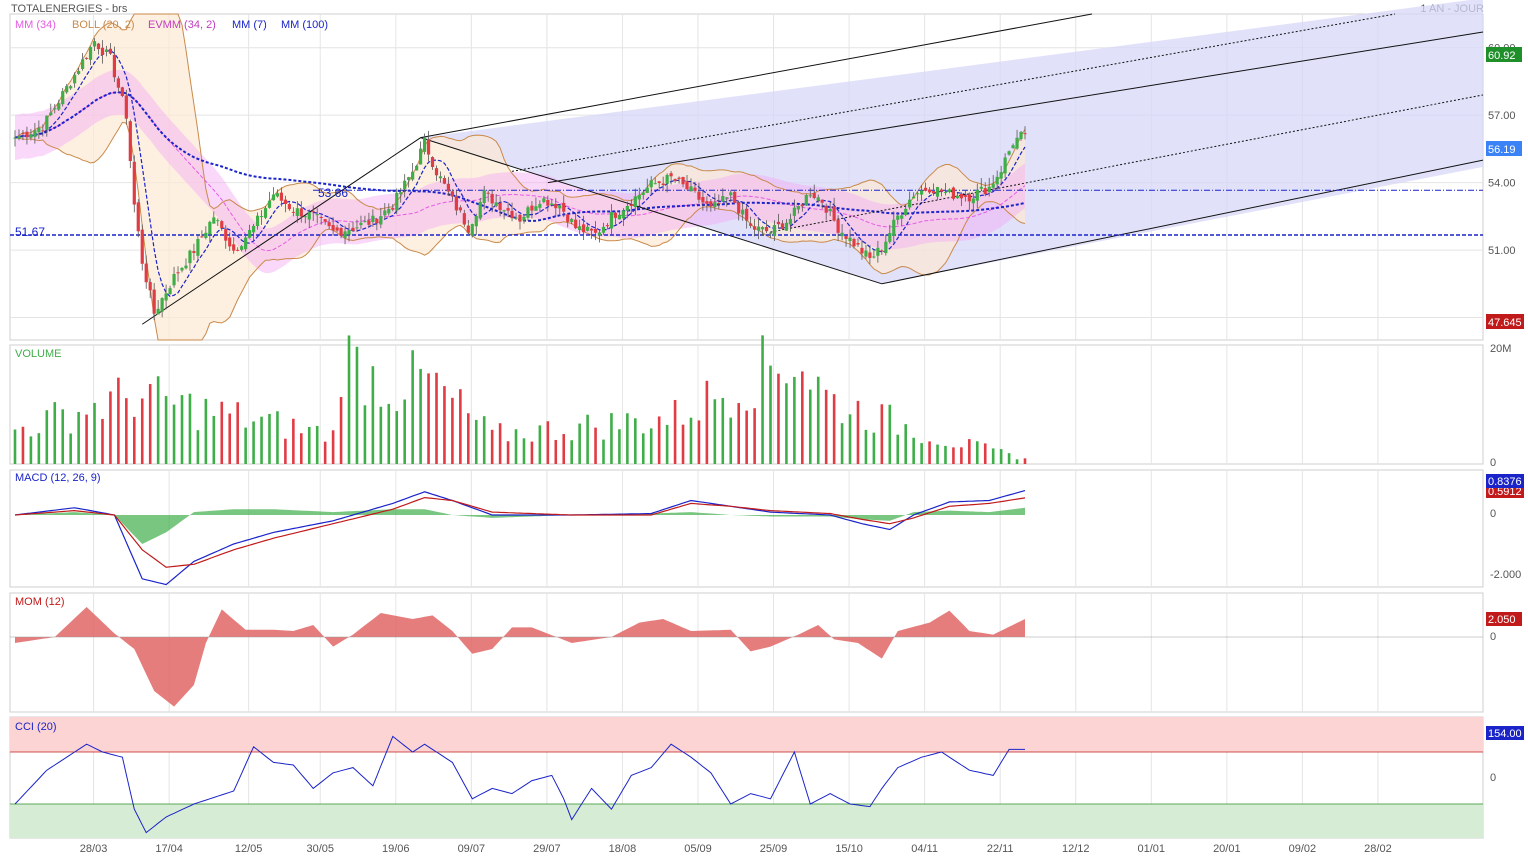  What do you see at coordinates (520, 171) in the screenshot?
I see `sma34-line` at bounding box center [520, 171].